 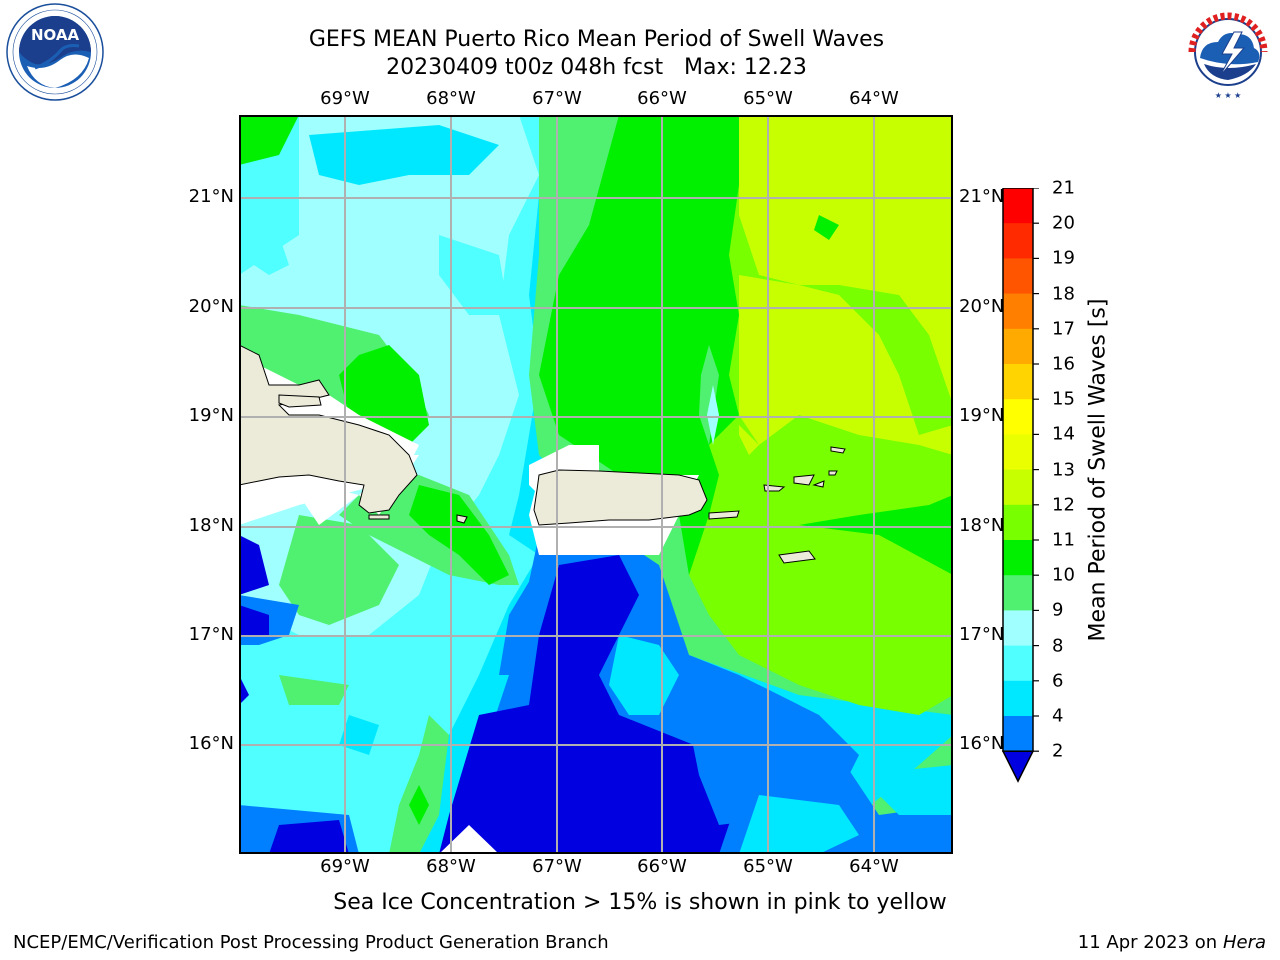 What do you see at coordinates (982, 634) in the screenshot?
I see `lat-tick-right: 17°N` at bounding box center [982, 634].